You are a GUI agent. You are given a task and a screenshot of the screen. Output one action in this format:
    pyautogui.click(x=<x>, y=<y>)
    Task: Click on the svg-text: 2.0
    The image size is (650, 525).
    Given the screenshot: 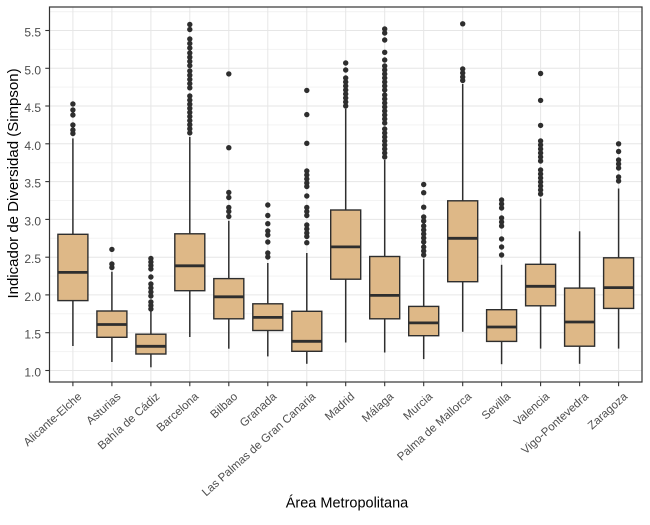 What is the action you would take?
    pyautogui.click(x=32, y=297)
    